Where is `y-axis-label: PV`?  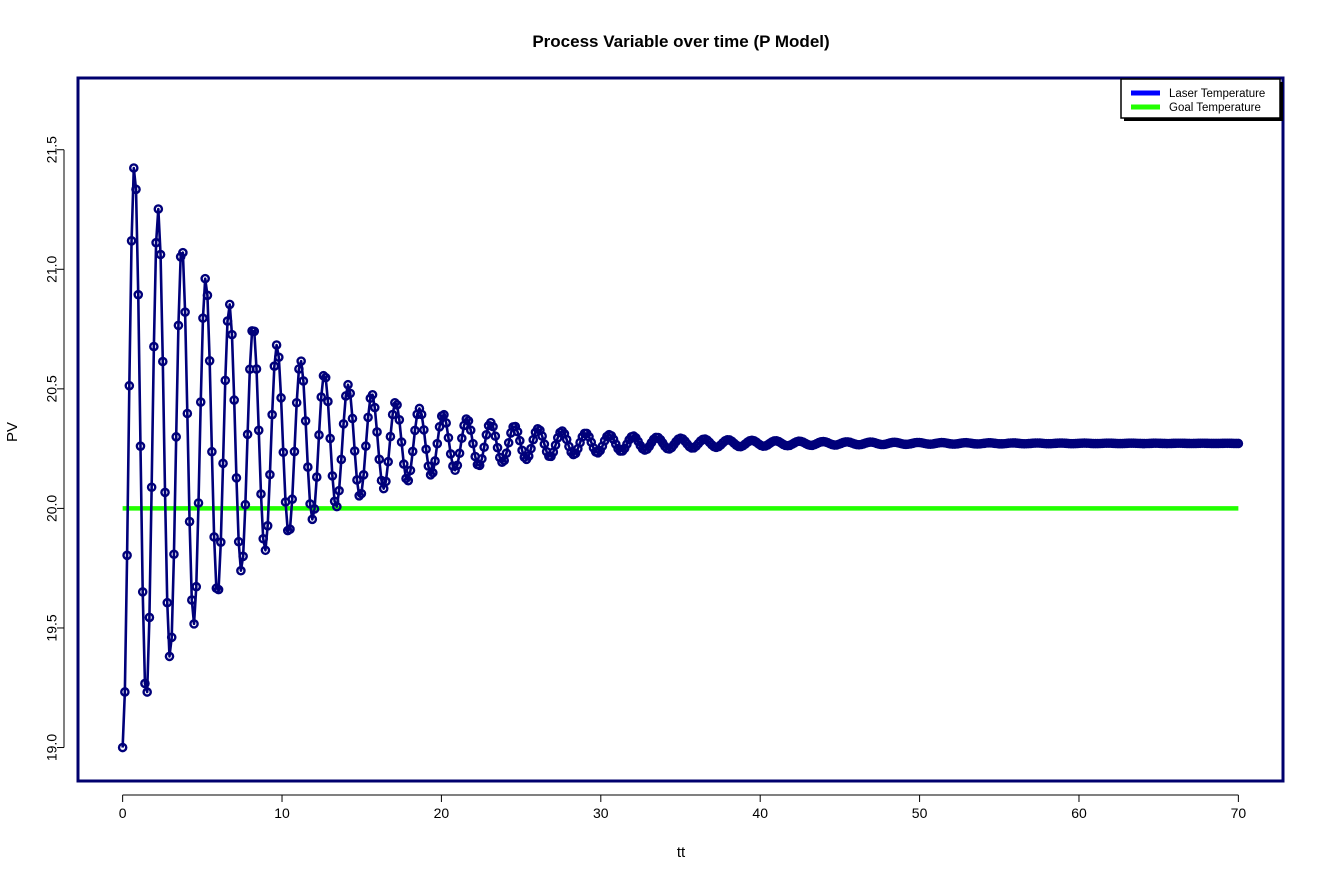 y-axis-label: PV is located at coordinates (12, 432).